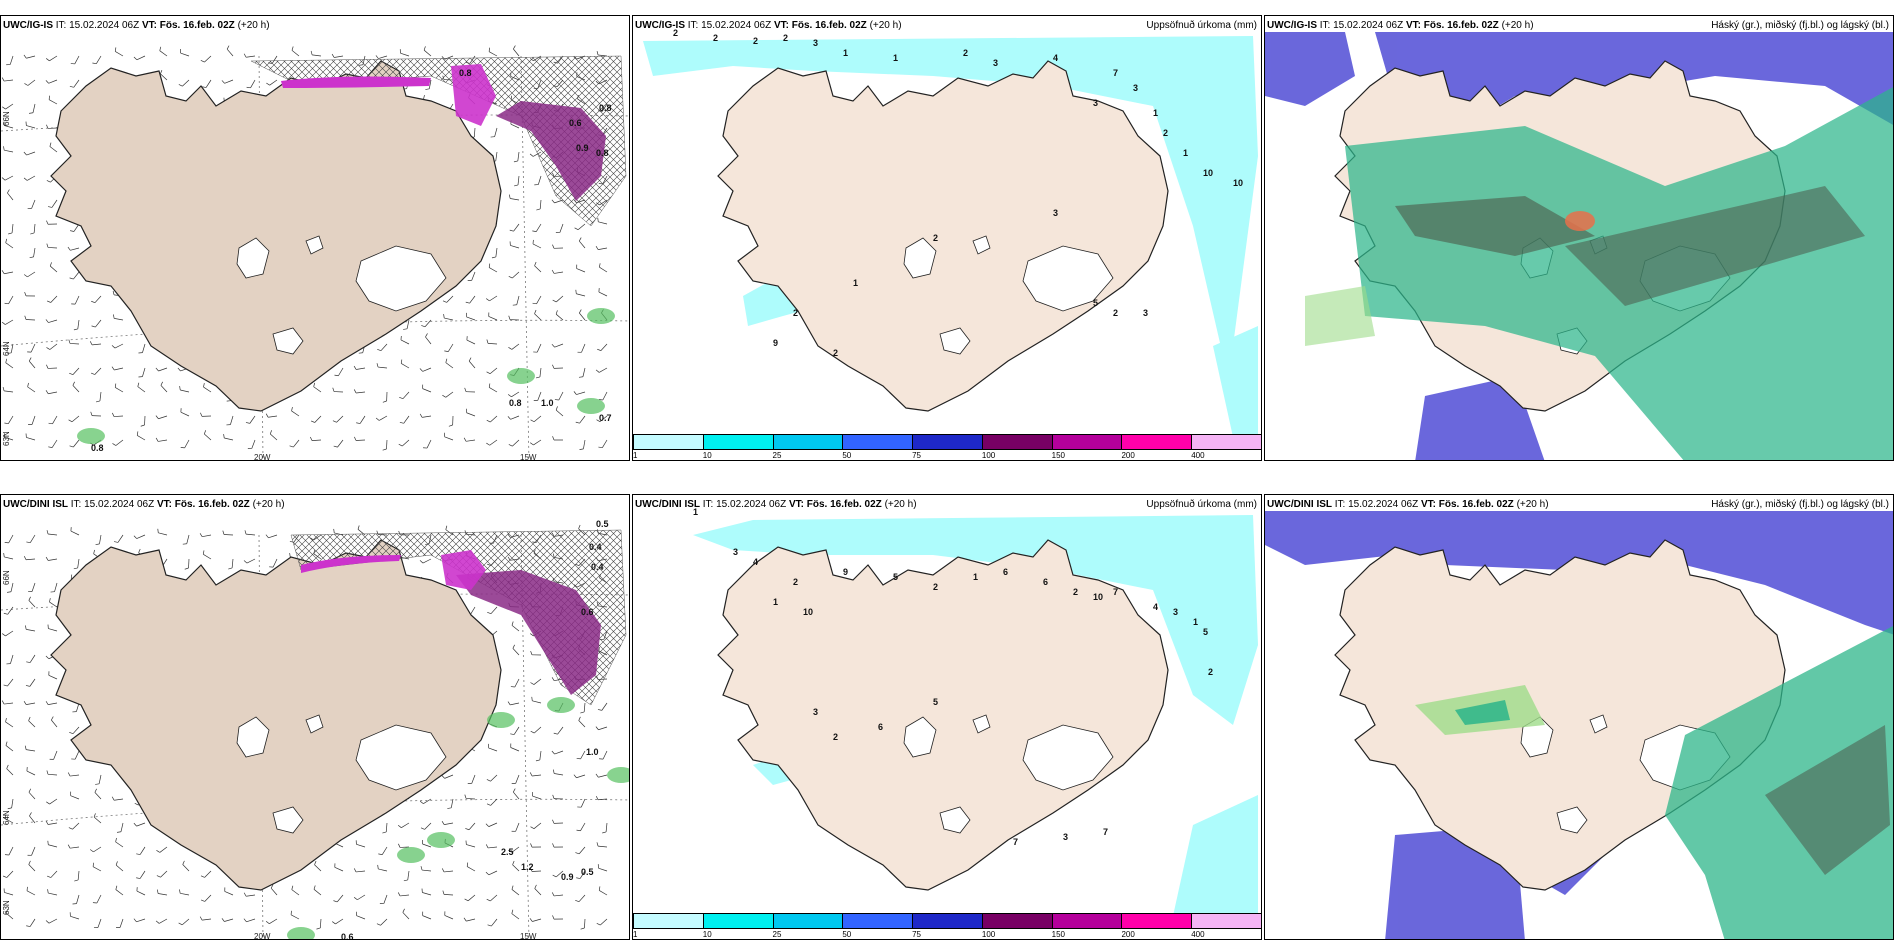  Describe the element at coordinates (262, 936) in the screenshot. I see `lon-label: 20W` at that location.